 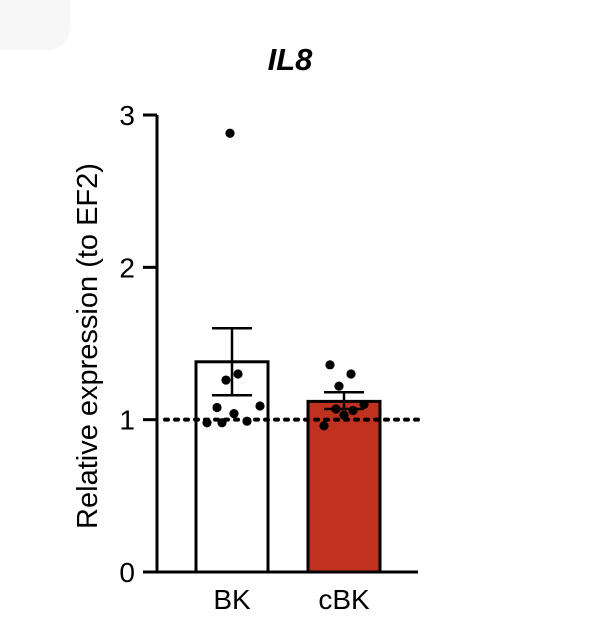 I want to click on y-tick-label: 3, so click(x=127, y=115).